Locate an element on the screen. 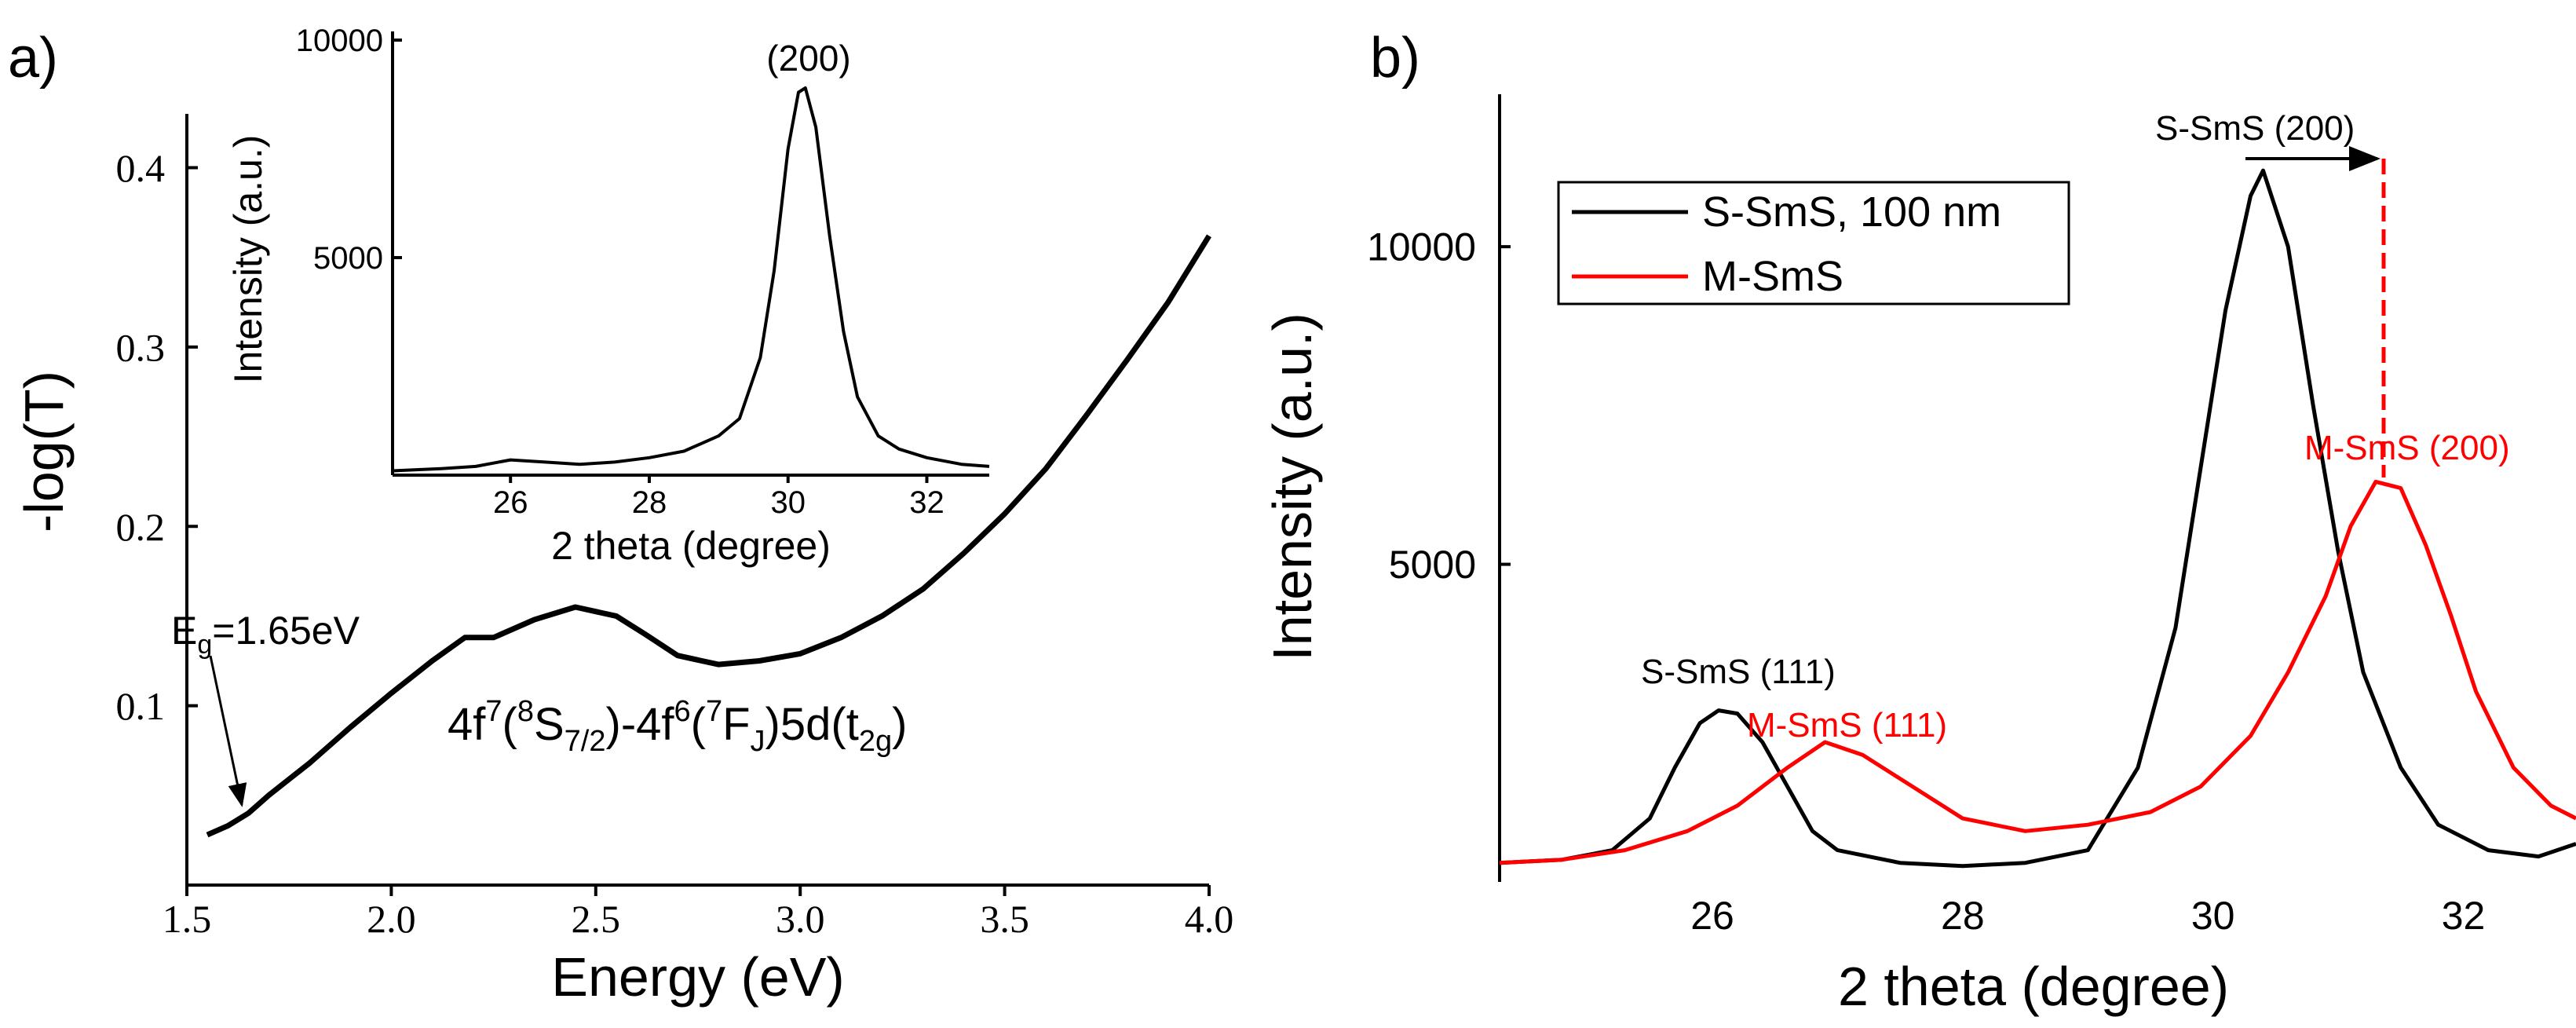  panel-b-y-axis-label: Intensity (a.u.) is located at coordinates (1292, 487).